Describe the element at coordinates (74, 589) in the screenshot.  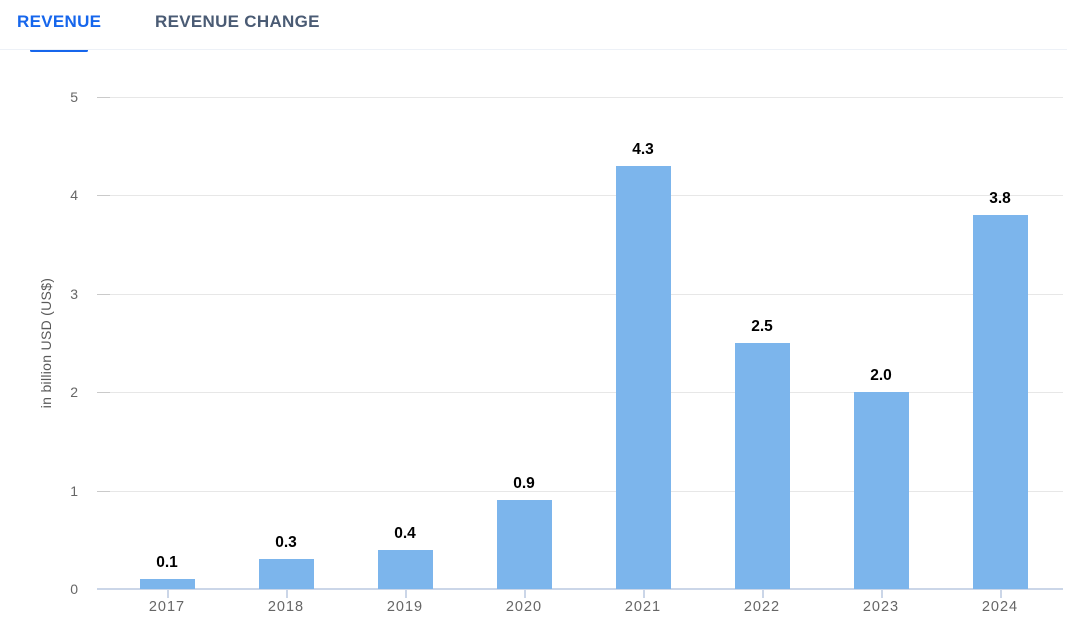
I see `y-tick-label-0: 0` at that location.